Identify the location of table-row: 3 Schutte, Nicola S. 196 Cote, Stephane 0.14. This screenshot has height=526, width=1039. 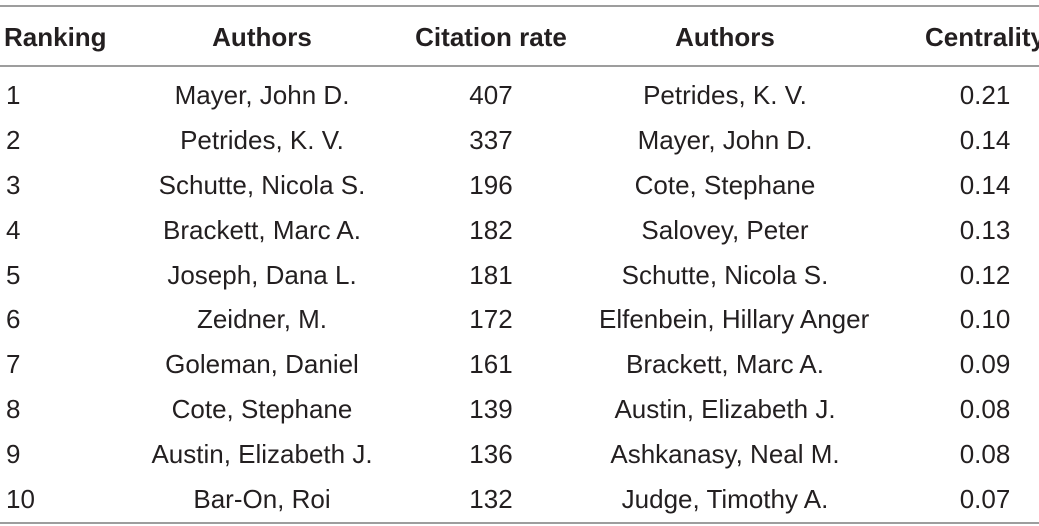
(519, 185).